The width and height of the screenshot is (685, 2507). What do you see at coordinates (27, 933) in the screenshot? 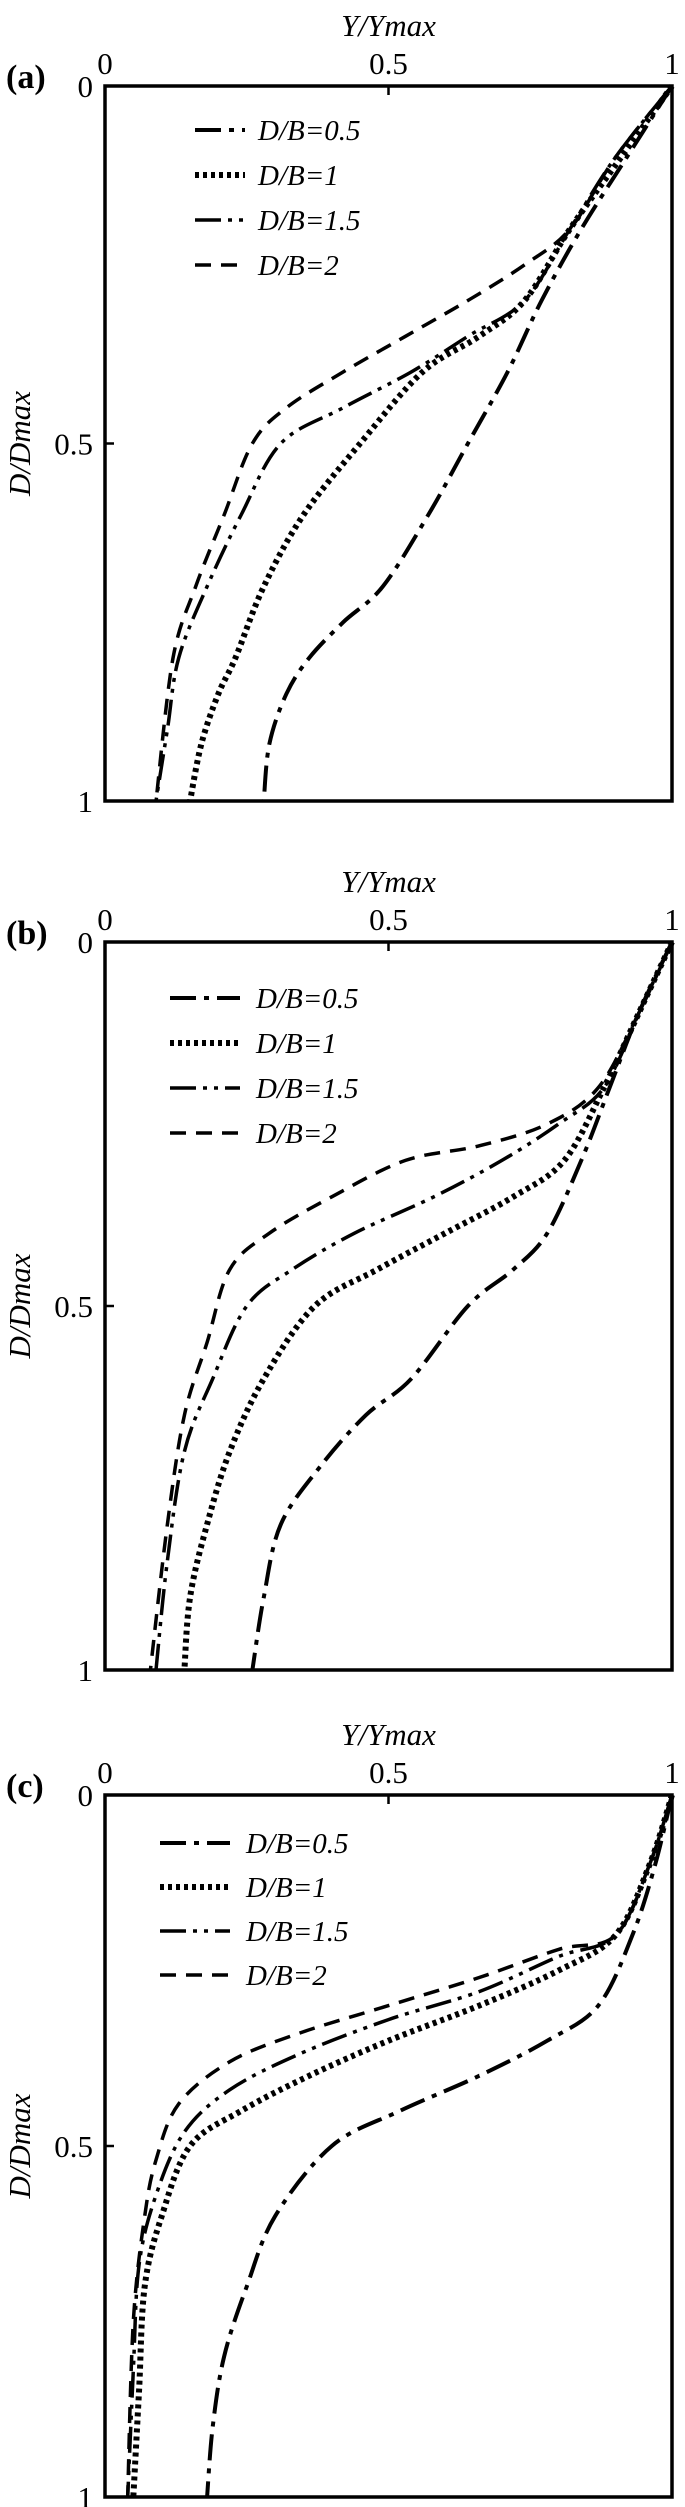
I see `panel-label: (b)` at bounding box center [27, 933].